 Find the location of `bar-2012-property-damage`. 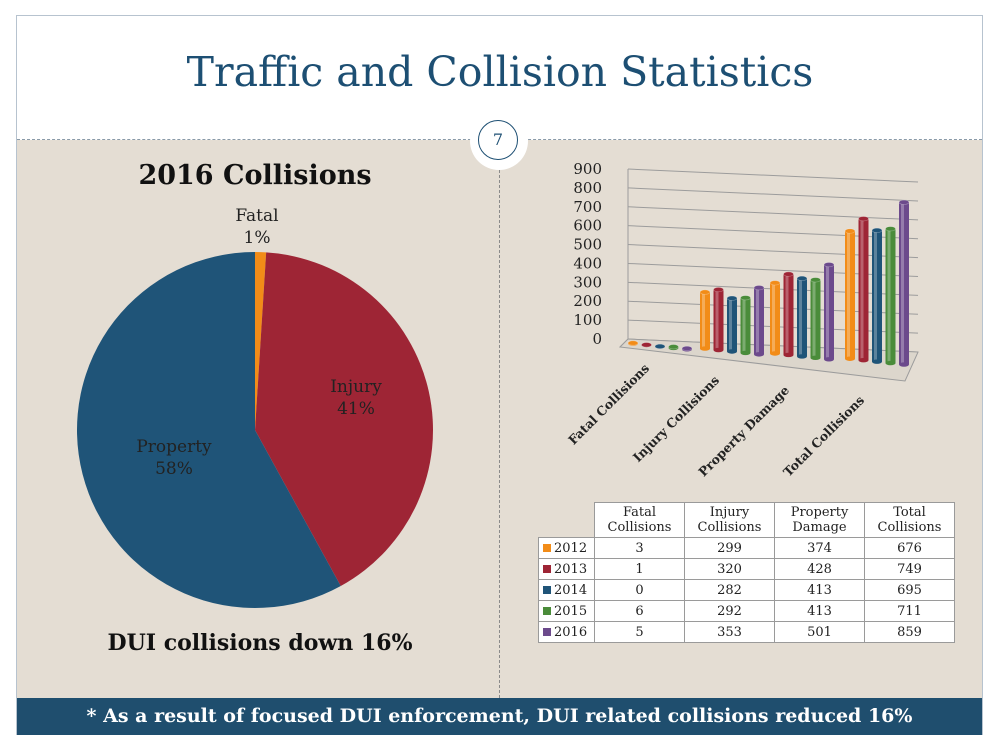

bar-2012-property-damage is located at coordinates (775, 318).